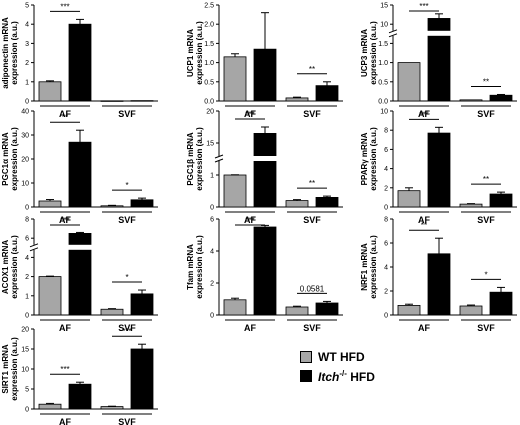 The image size is (520, 425). I want to click on y-axis-label: SIRT1 mRNAexpression (a.u.), so click(10, 369).